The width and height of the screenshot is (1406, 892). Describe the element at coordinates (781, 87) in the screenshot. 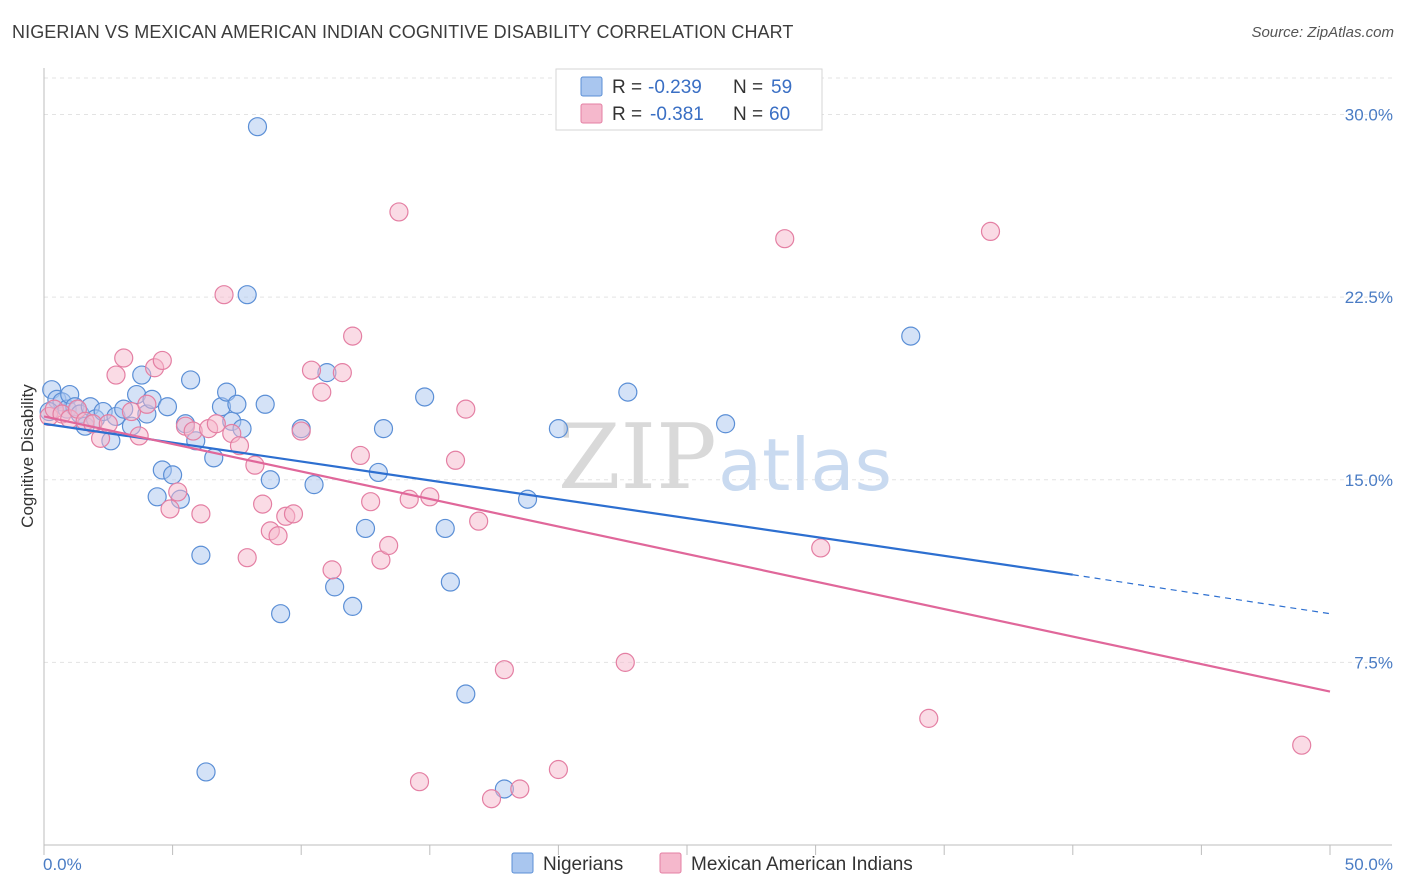

I see `legend-n-value-1: 59` at that location.